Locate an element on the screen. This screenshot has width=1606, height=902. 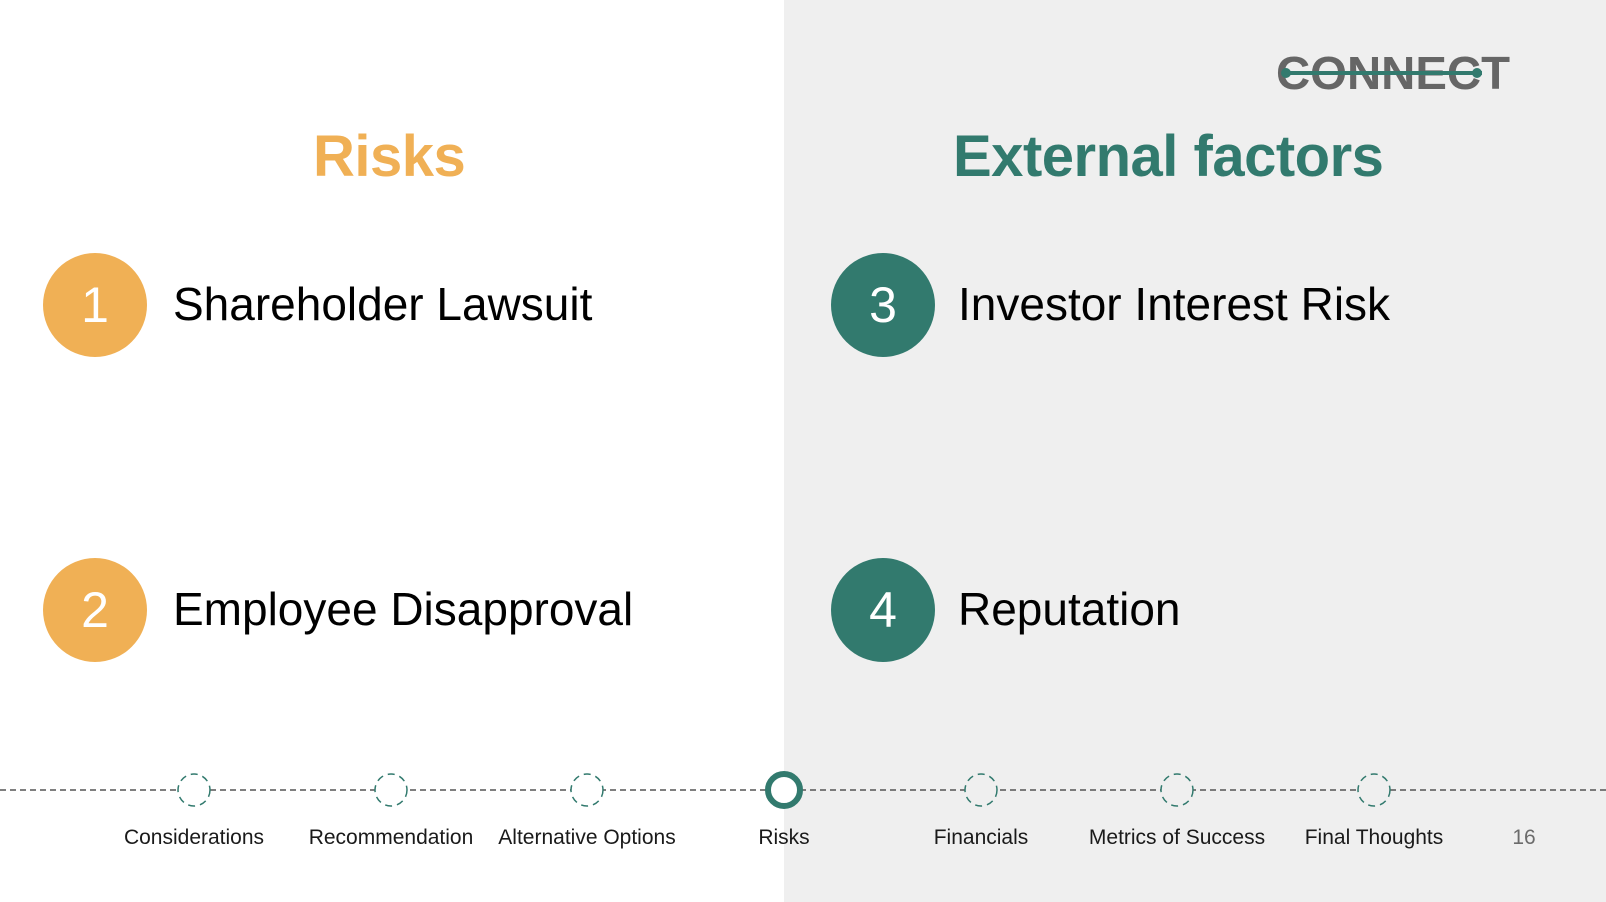
nav-node-recommendation is located at coordinates (391, 790).